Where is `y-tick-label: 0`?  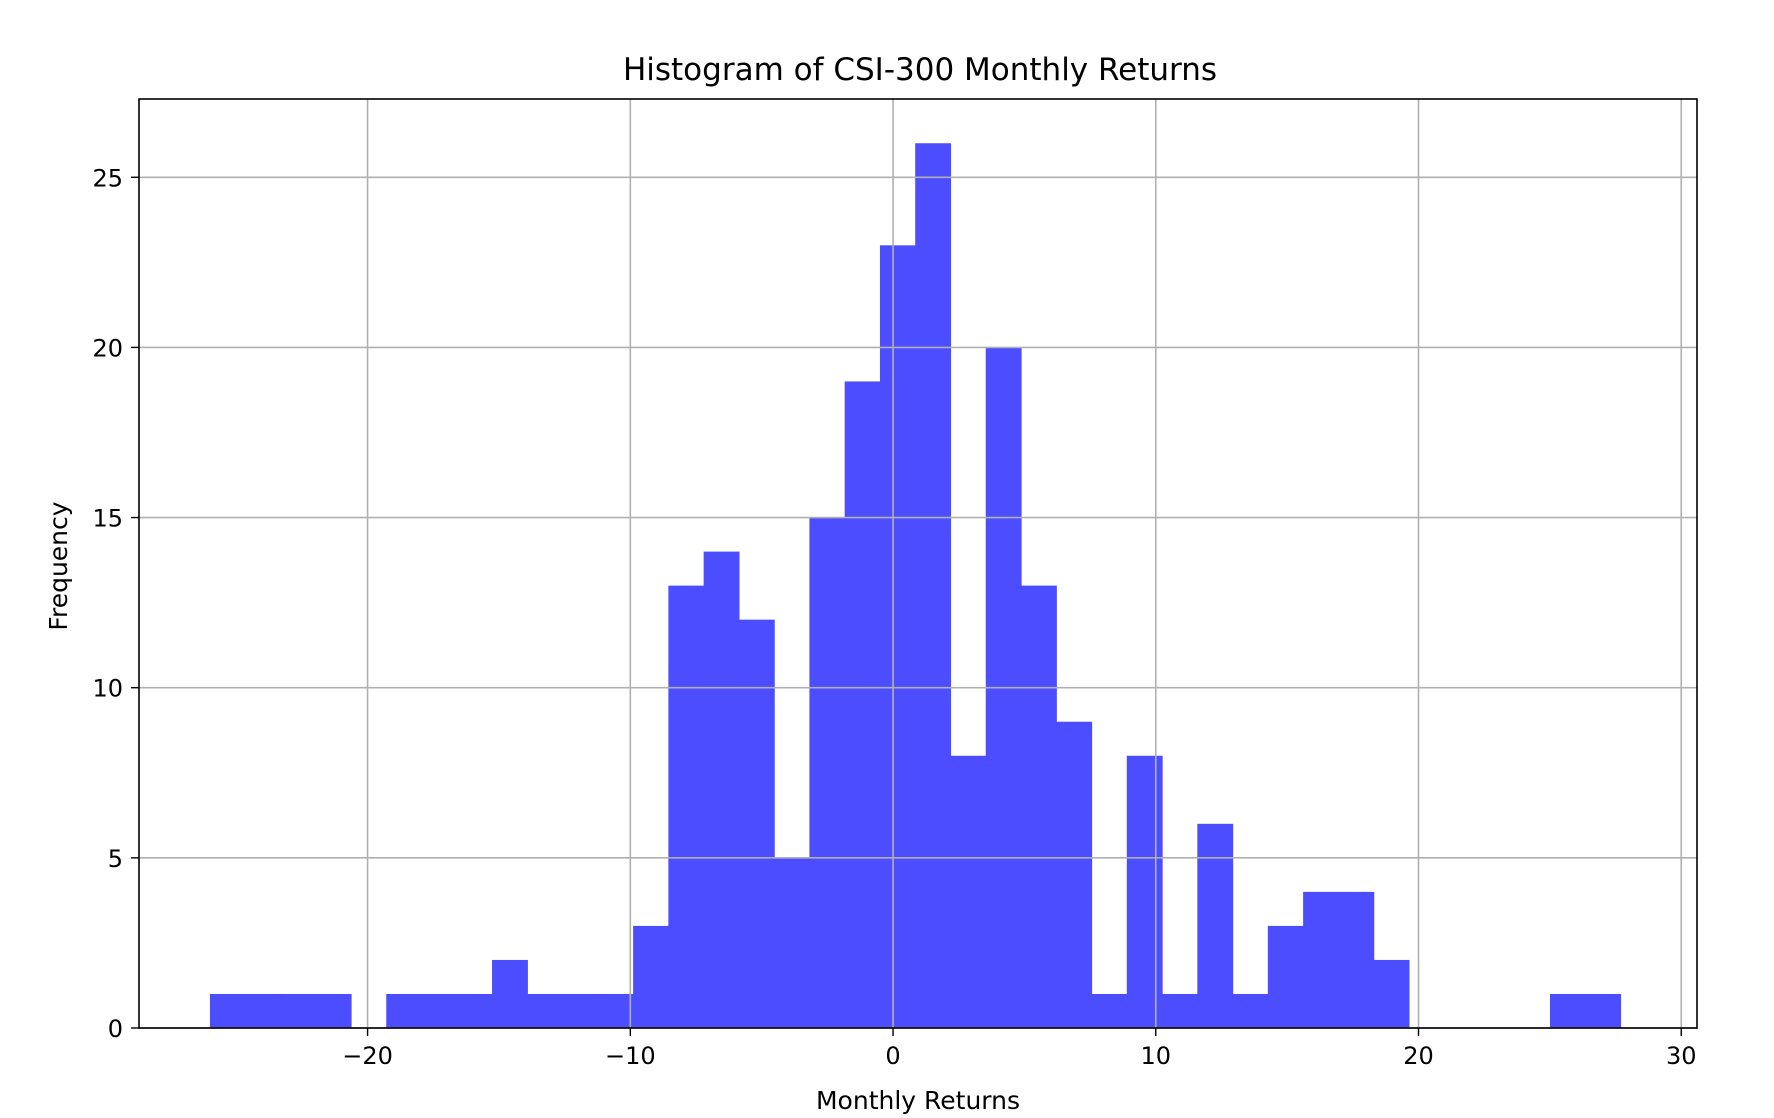
y-tick-label: 0 is located at coordinates (115, 1029).